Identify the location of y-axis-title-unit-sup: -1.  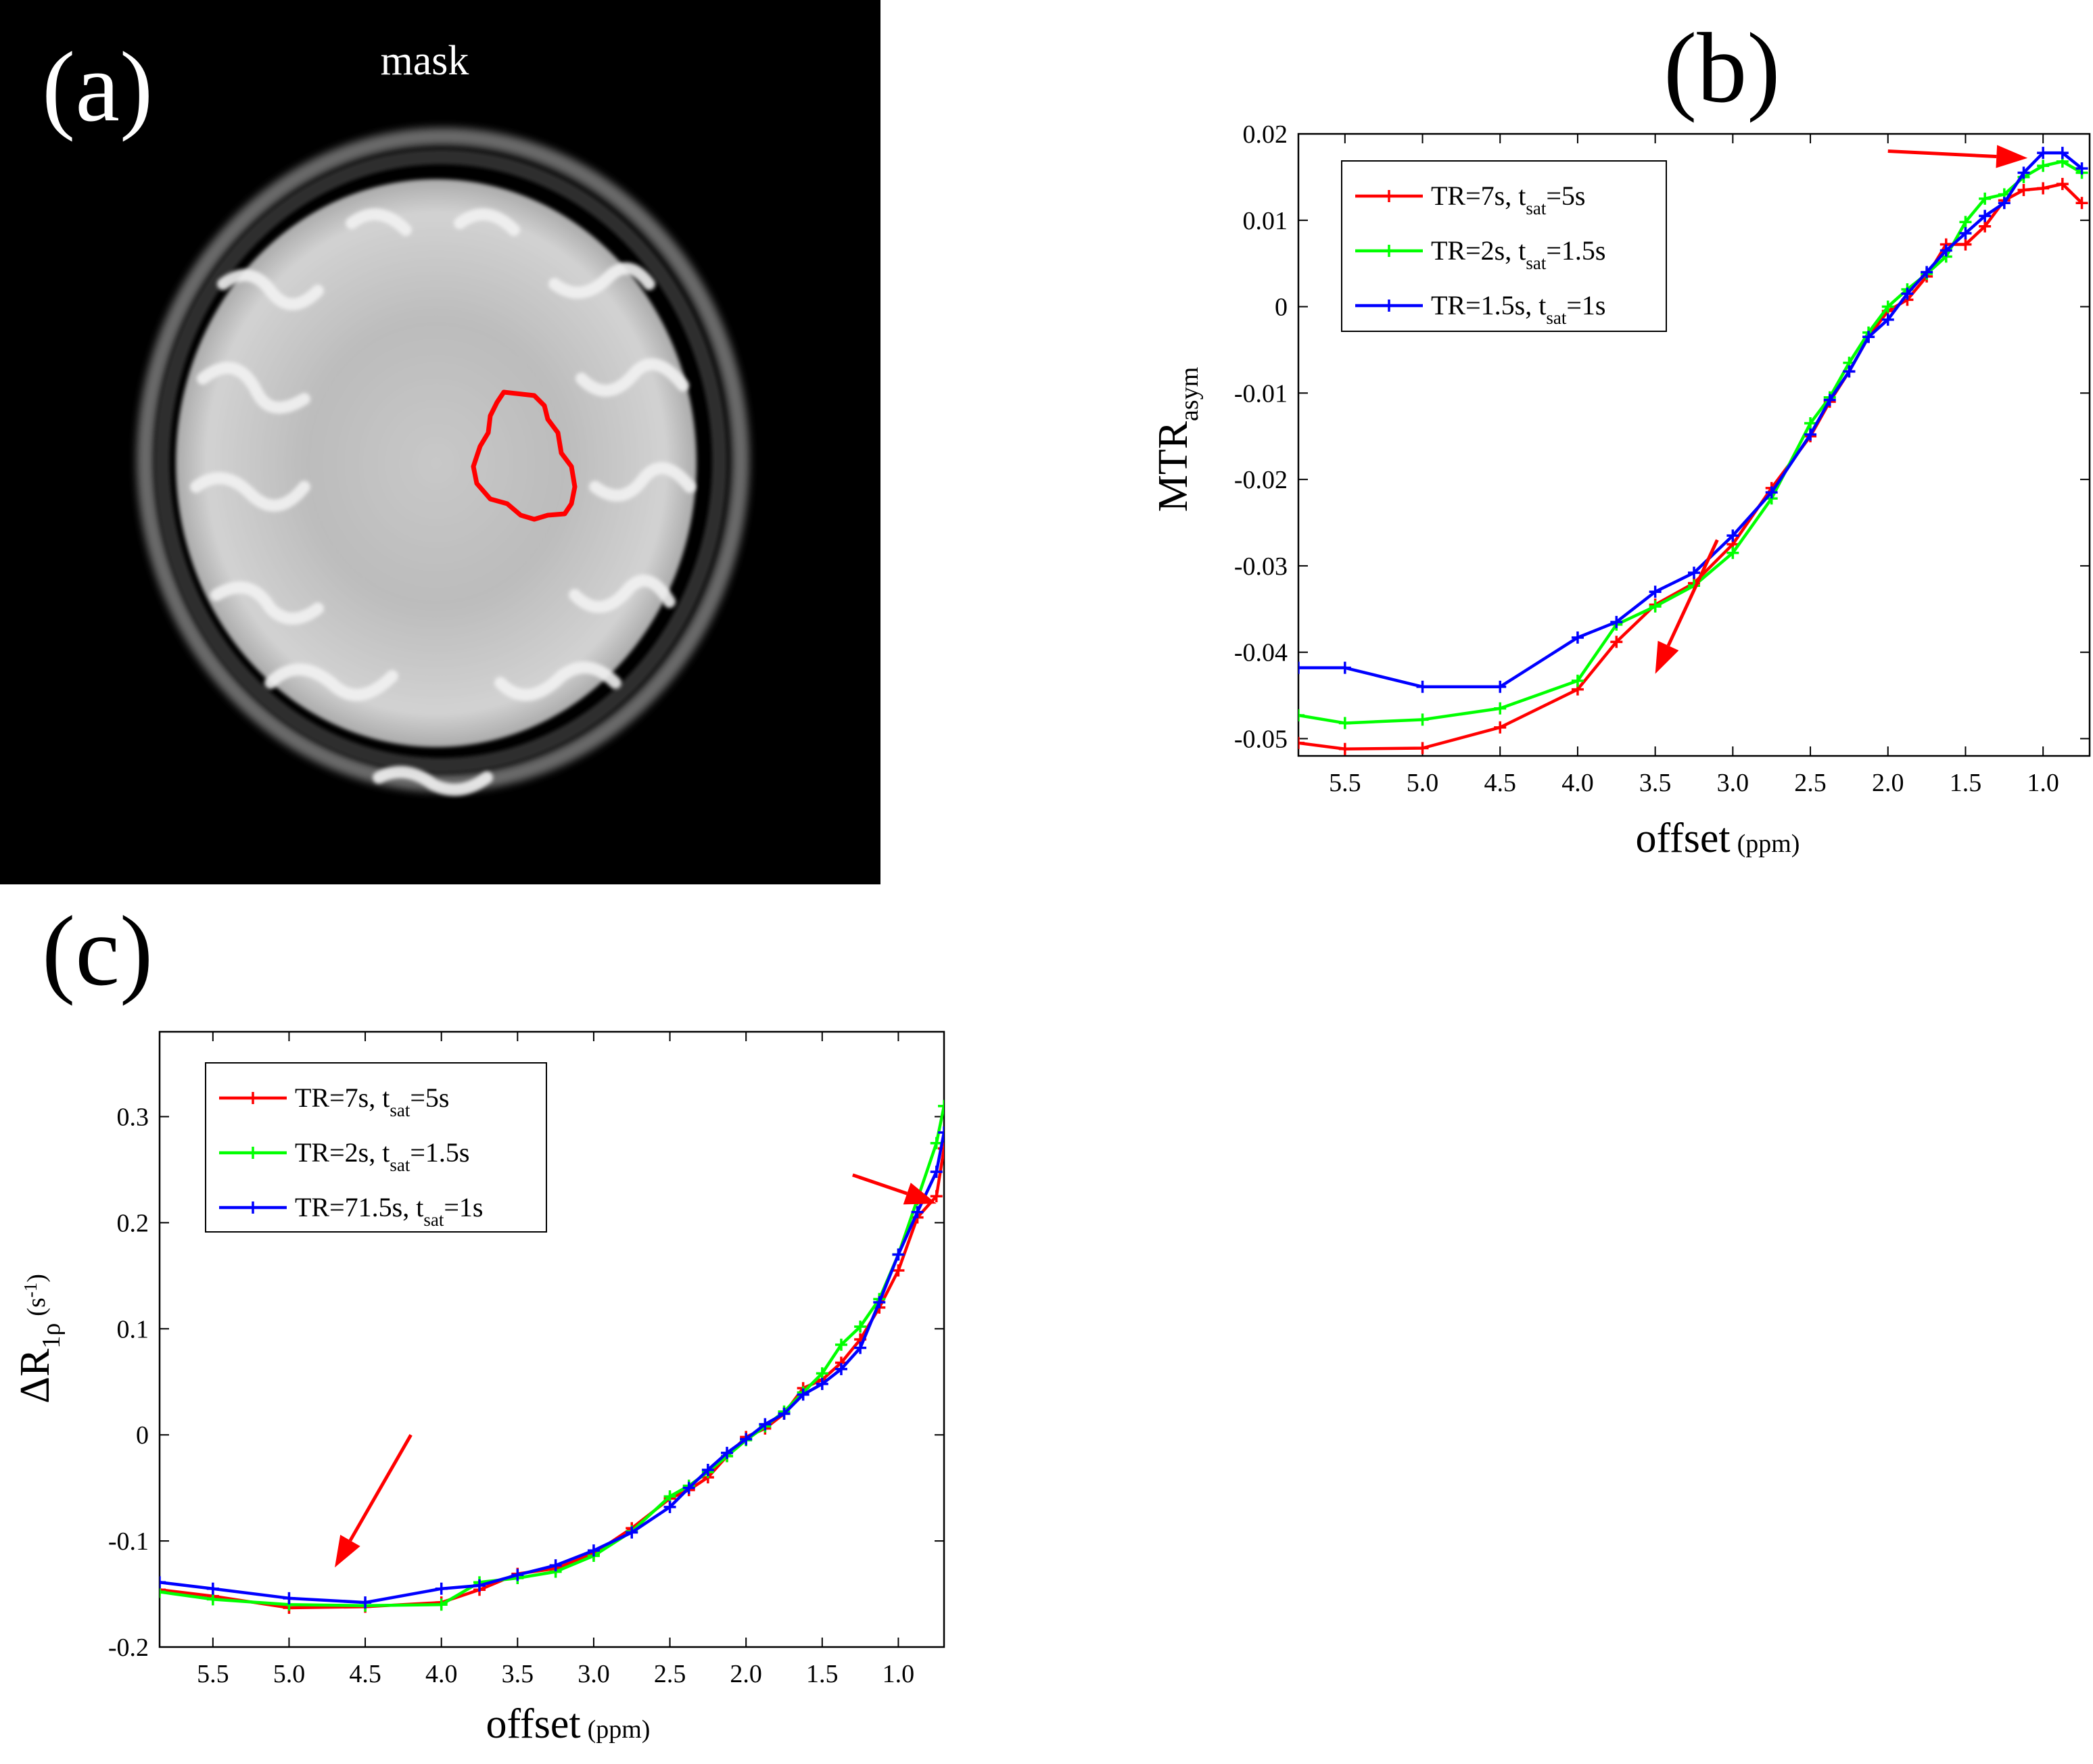
(30, 1290).